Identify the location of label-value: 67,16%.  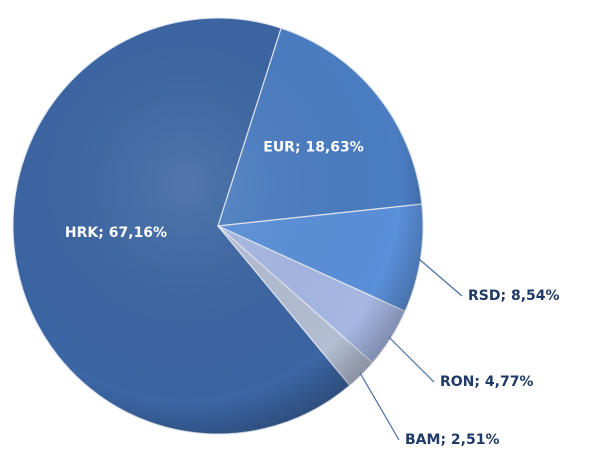
(138, 233).